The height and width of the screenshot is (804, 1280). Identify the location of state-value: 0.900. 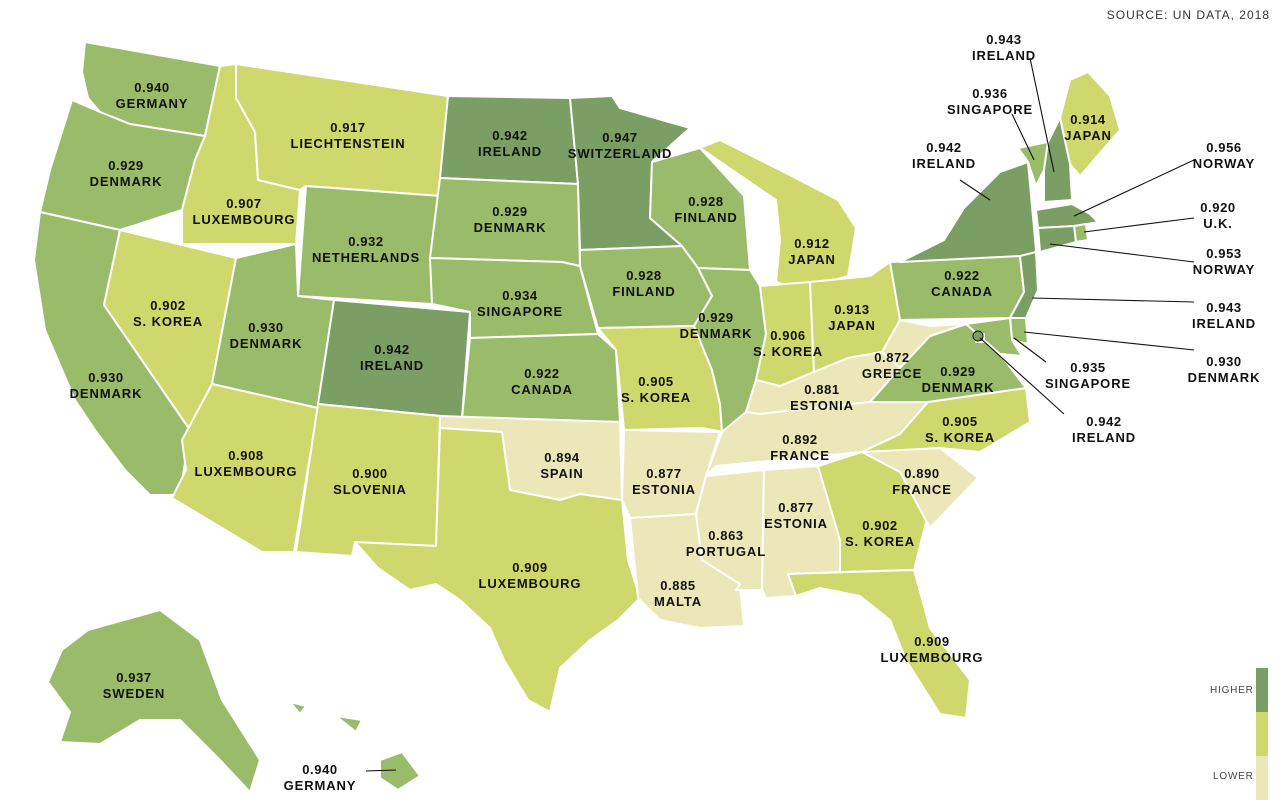
(370, 473).